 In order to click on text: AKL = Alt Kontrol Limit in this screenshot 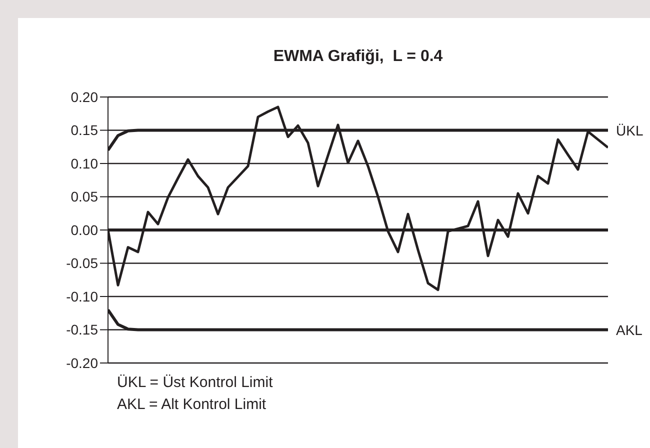, I will do `click(191, 404)`.